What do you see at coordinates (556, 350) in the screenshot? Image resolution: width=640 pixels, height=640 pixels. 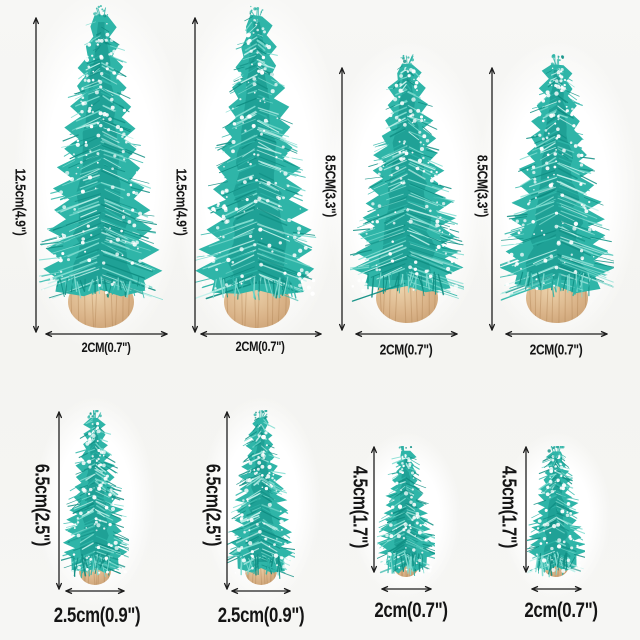 I see `width-dimension-label-4: 2CM(0.7")` at bounding box center [556, 350].